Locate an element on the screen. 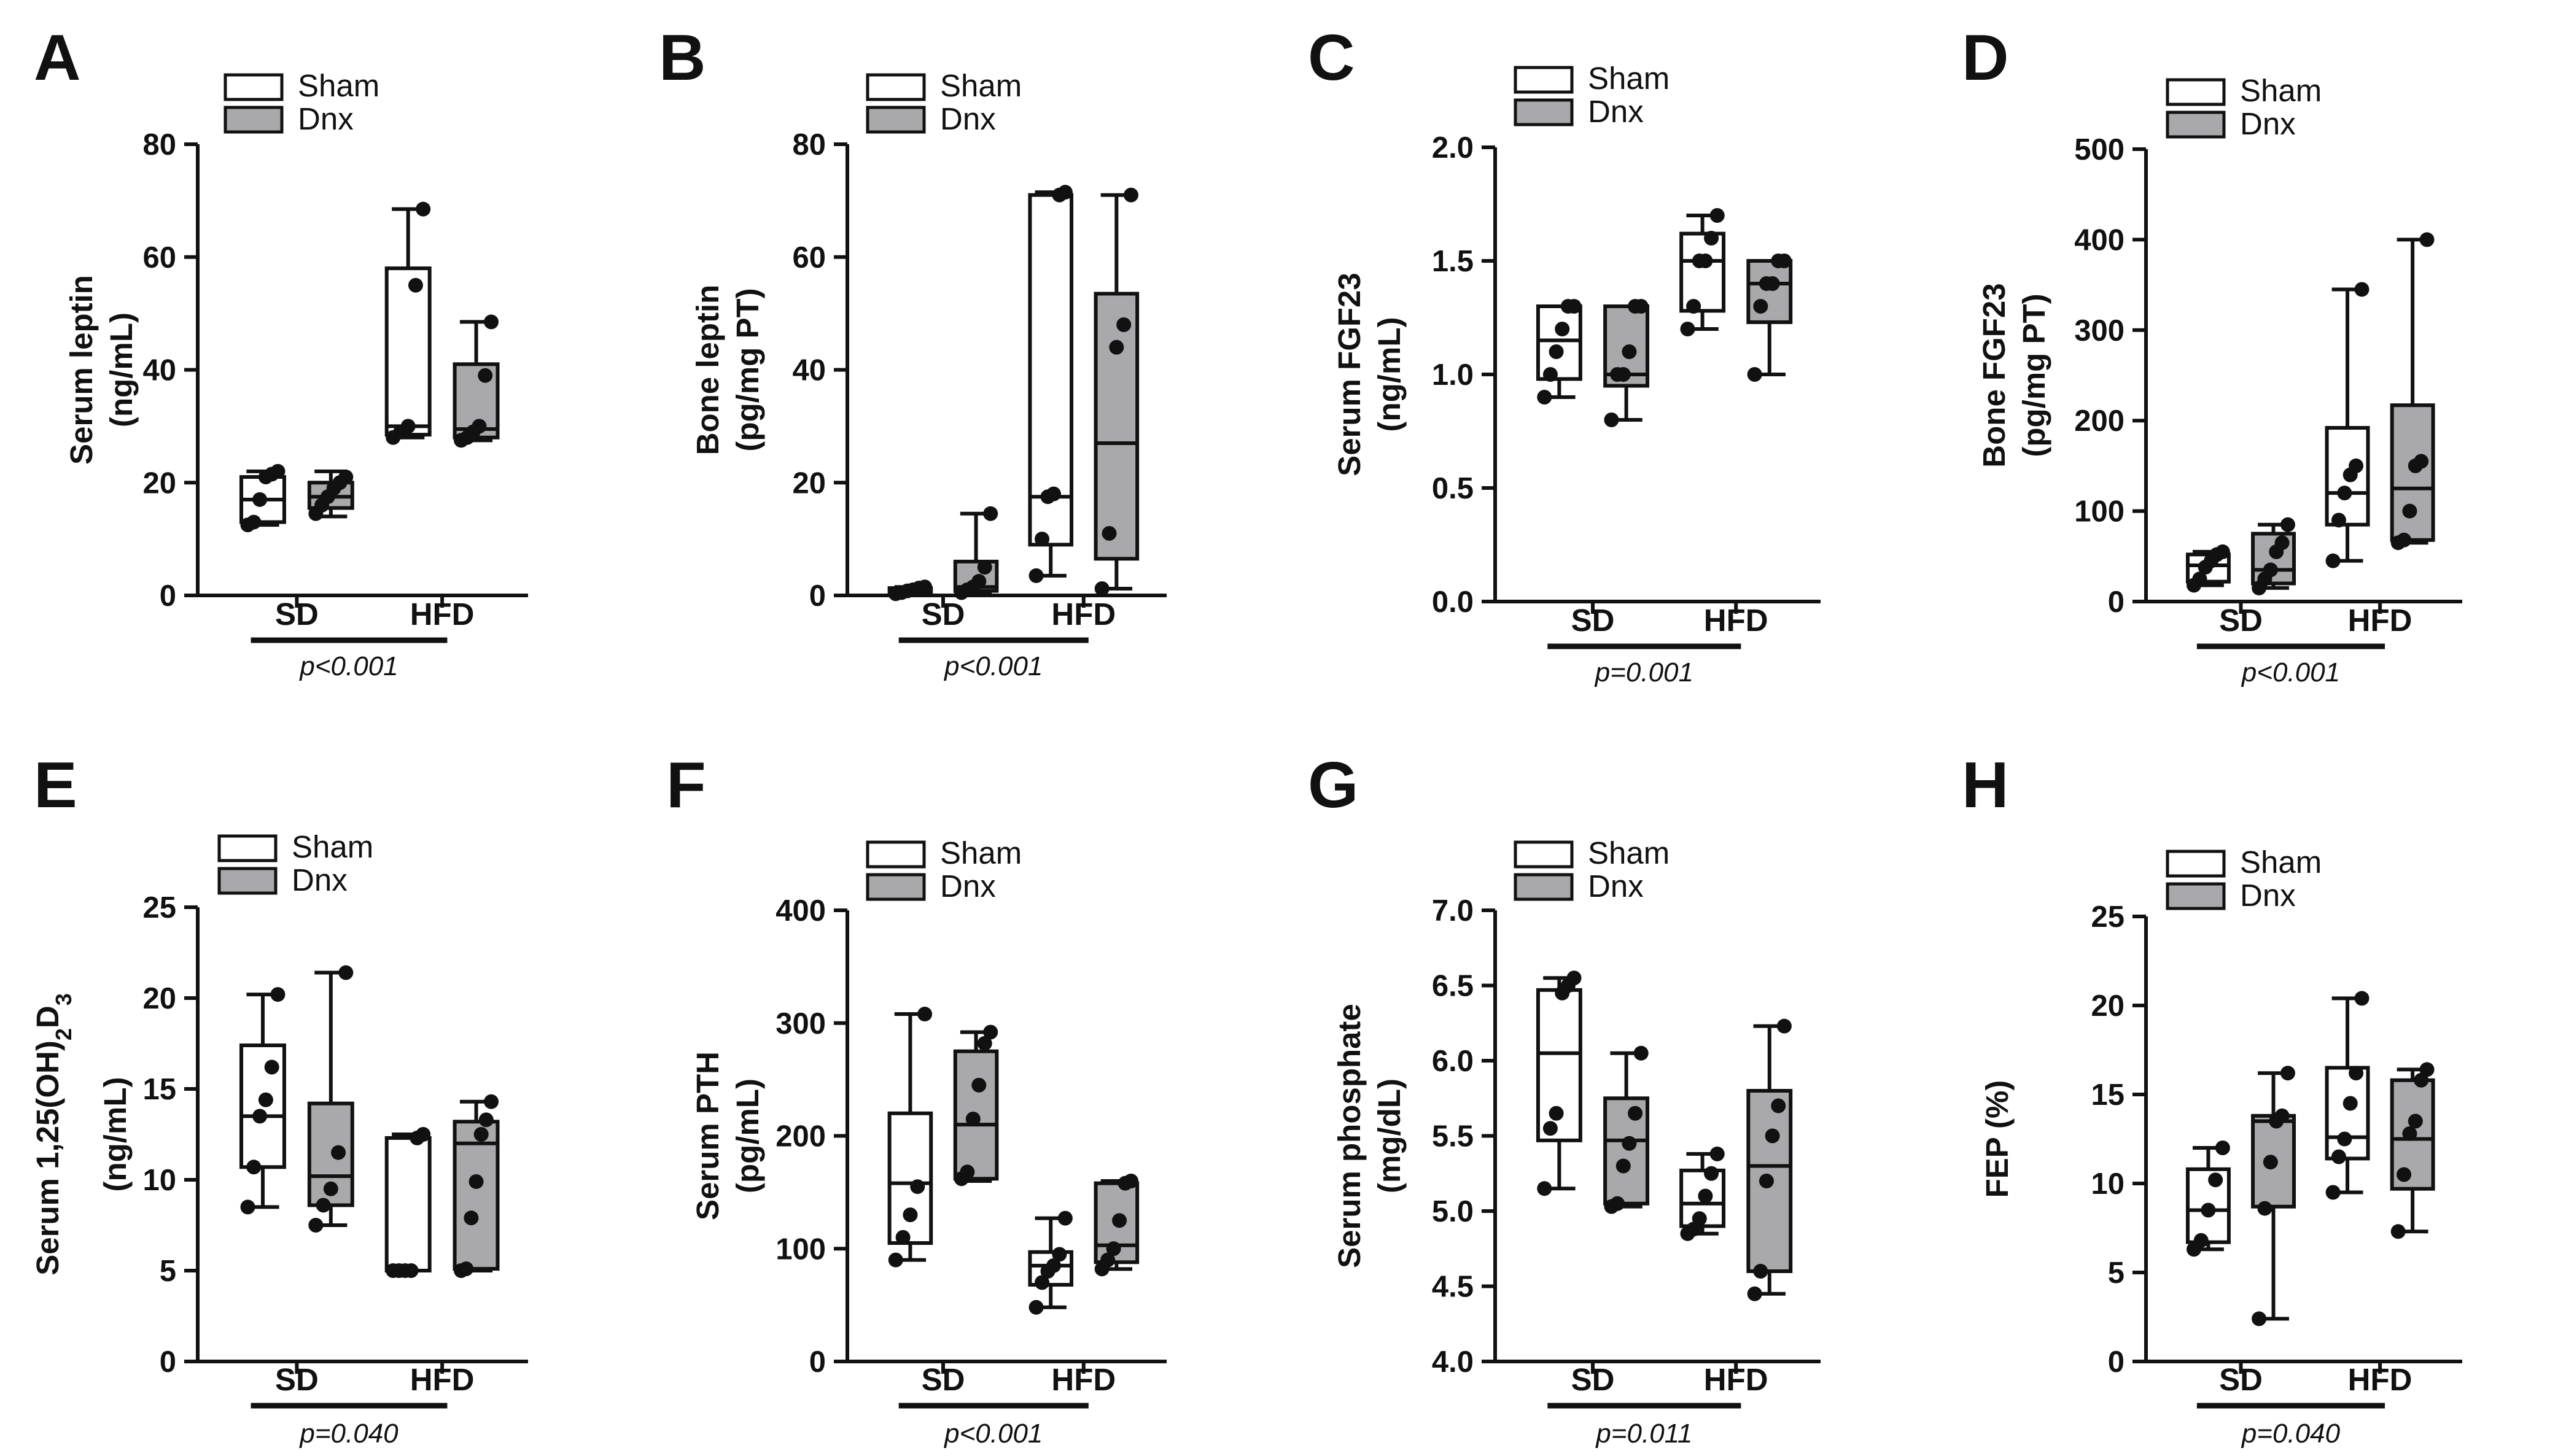 The width and height of the screenshot is (2558, 1456). y-axis-units: (mg/dL) is located at coordinates (1389, 1135).